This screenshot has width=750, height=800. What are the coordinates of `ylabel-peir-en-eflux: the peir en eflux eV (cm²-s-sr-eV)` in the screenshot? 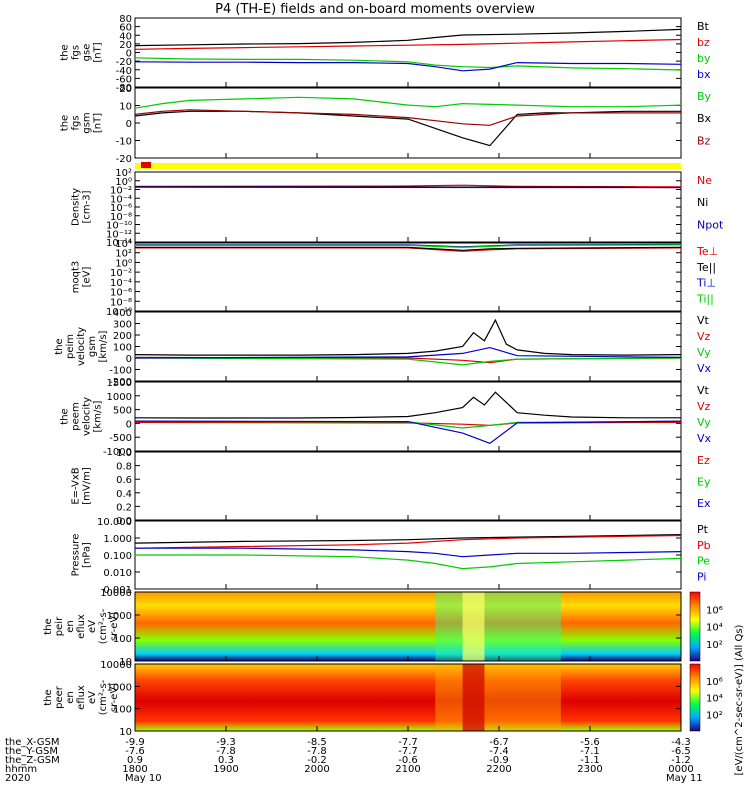 It's located at (81, 626).